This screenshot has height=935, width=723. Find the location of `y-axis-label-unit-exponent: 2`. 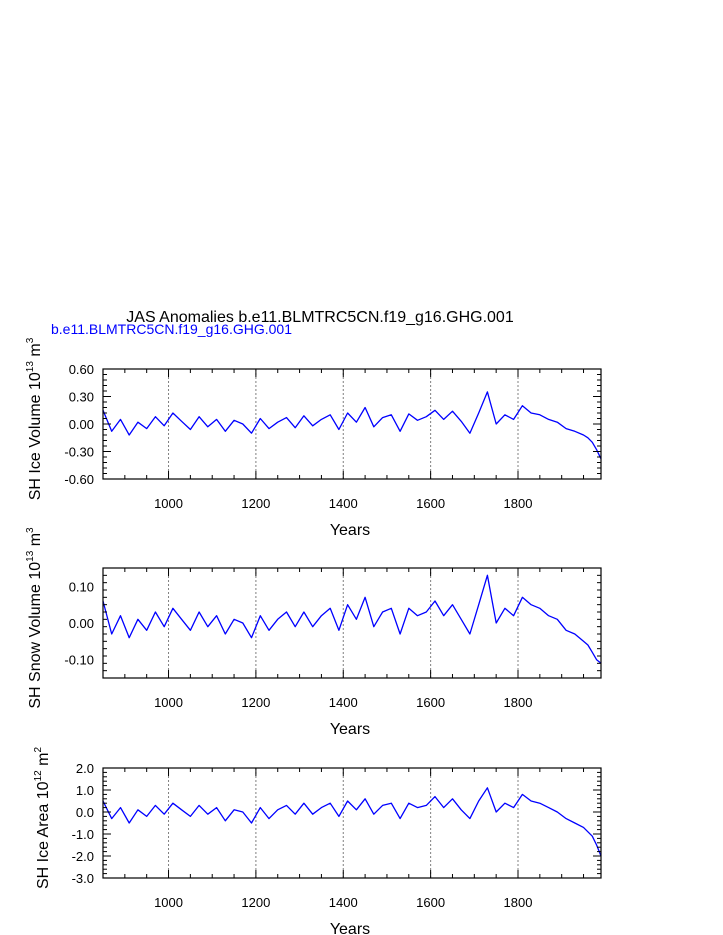

y-axis-label-unit-exponent: 2 is located at coordinates (38, 750).